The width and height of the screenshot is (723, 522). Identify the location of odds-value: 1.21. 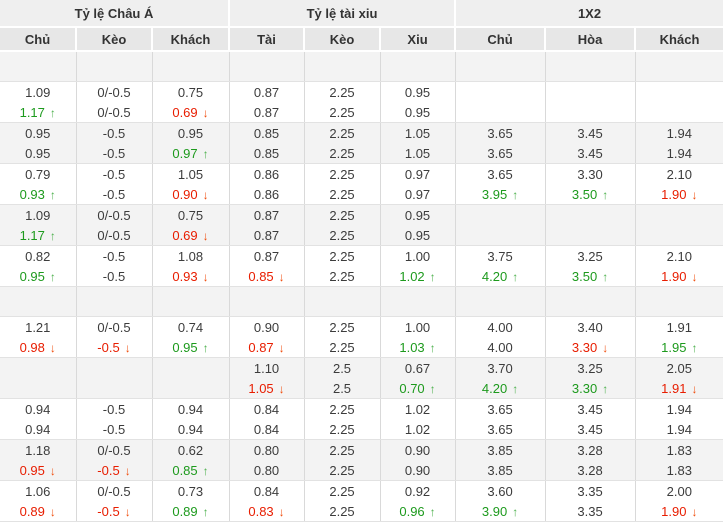
(38, 327).